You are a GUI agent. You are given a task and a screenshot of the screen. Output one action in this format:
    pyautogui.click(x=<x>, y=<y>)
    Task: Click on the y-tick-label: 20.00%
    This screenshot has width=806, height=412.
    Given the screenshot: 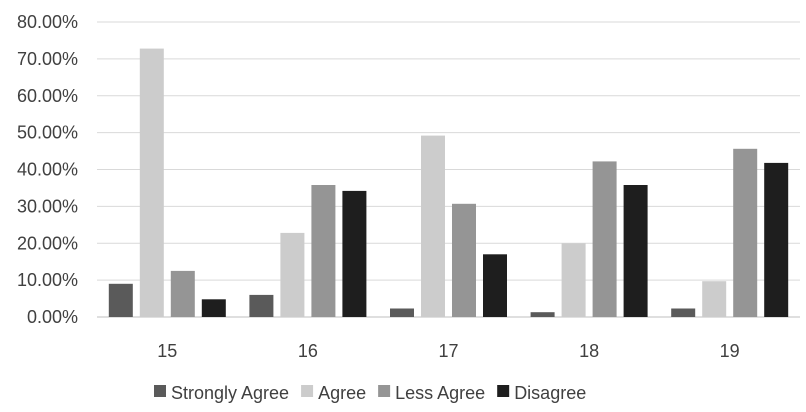 What is the action you would take?
    pyautogui.click(x=47, y=243)
    